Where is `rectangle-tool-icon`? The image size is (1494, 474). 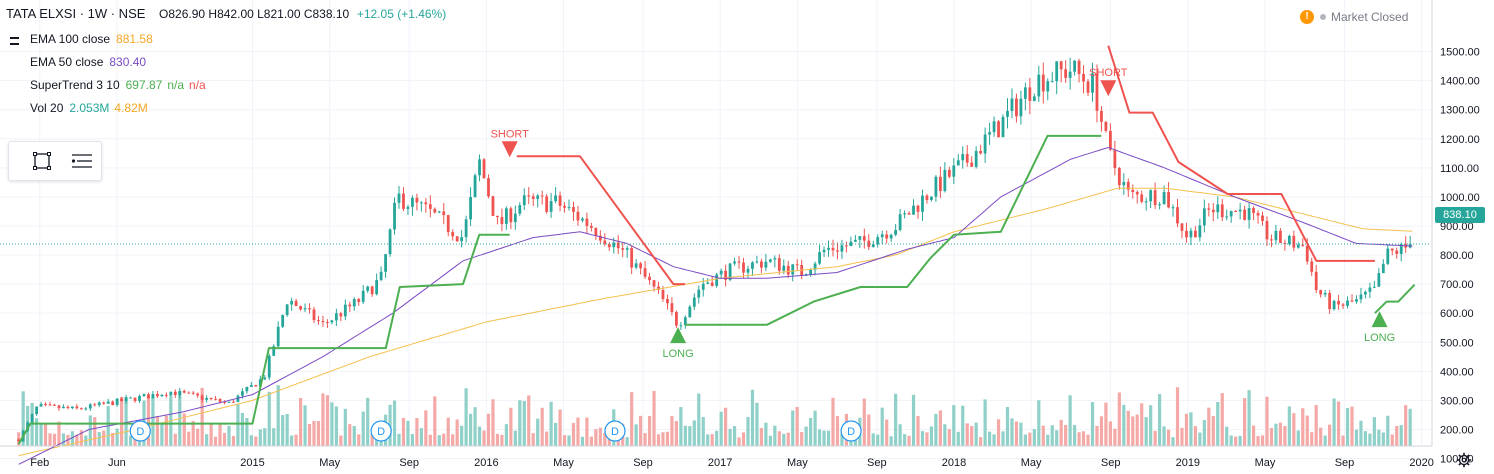
rectangle-tool-icon is located at coordinates (42, 161).